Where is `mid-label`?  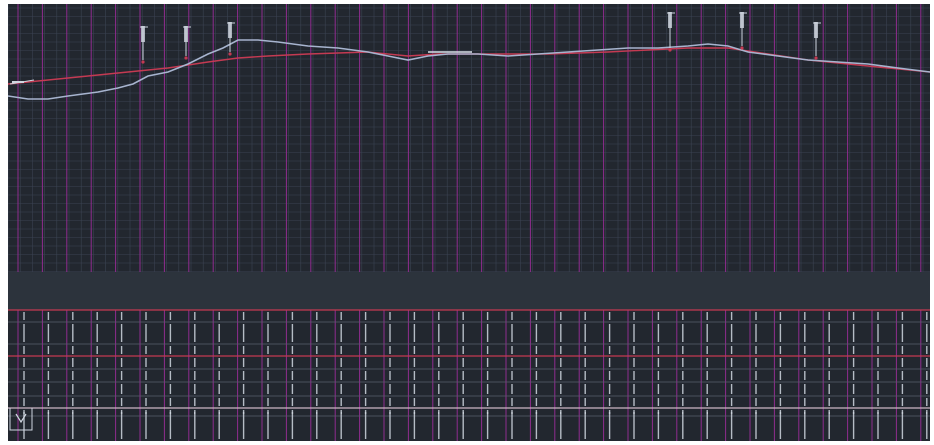 mid-label is located at coordinates (450, 52).